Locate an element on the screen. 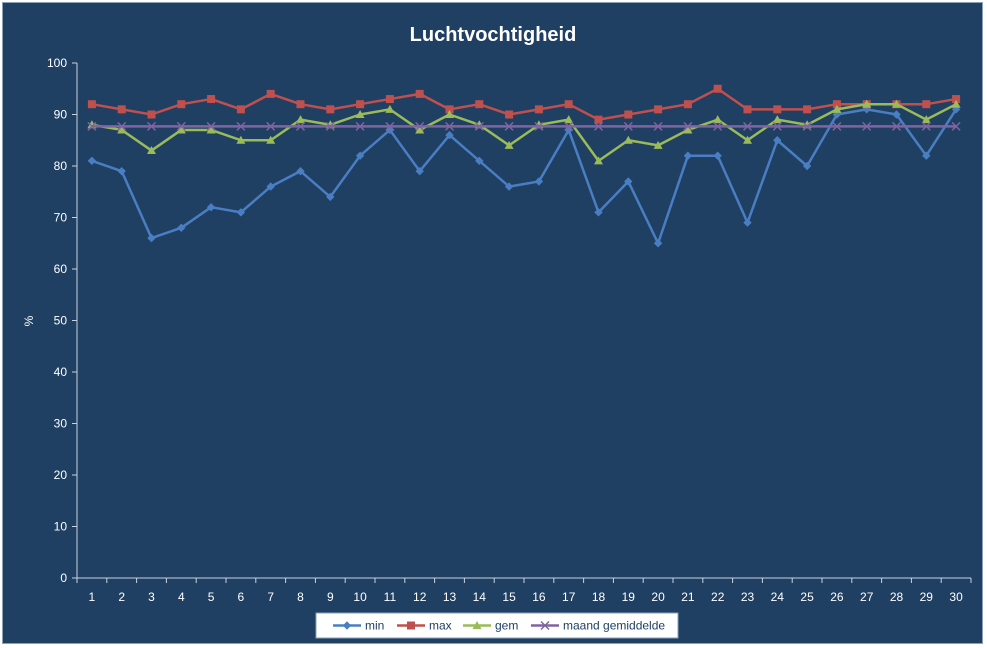 Image resolution: width=987 pixels, height=648 pixels. legend-label-min: min is located at coordinates (374, 626).